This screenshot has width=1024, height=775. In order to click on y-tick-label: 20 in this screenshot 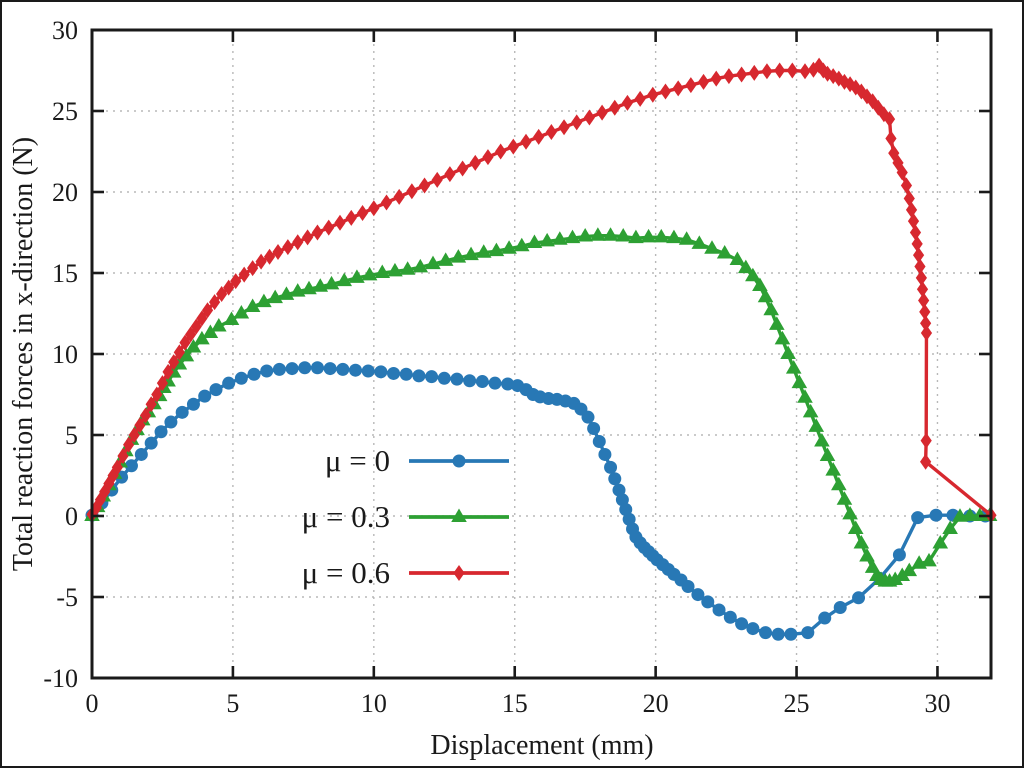, I will do `click(65, 192)`.